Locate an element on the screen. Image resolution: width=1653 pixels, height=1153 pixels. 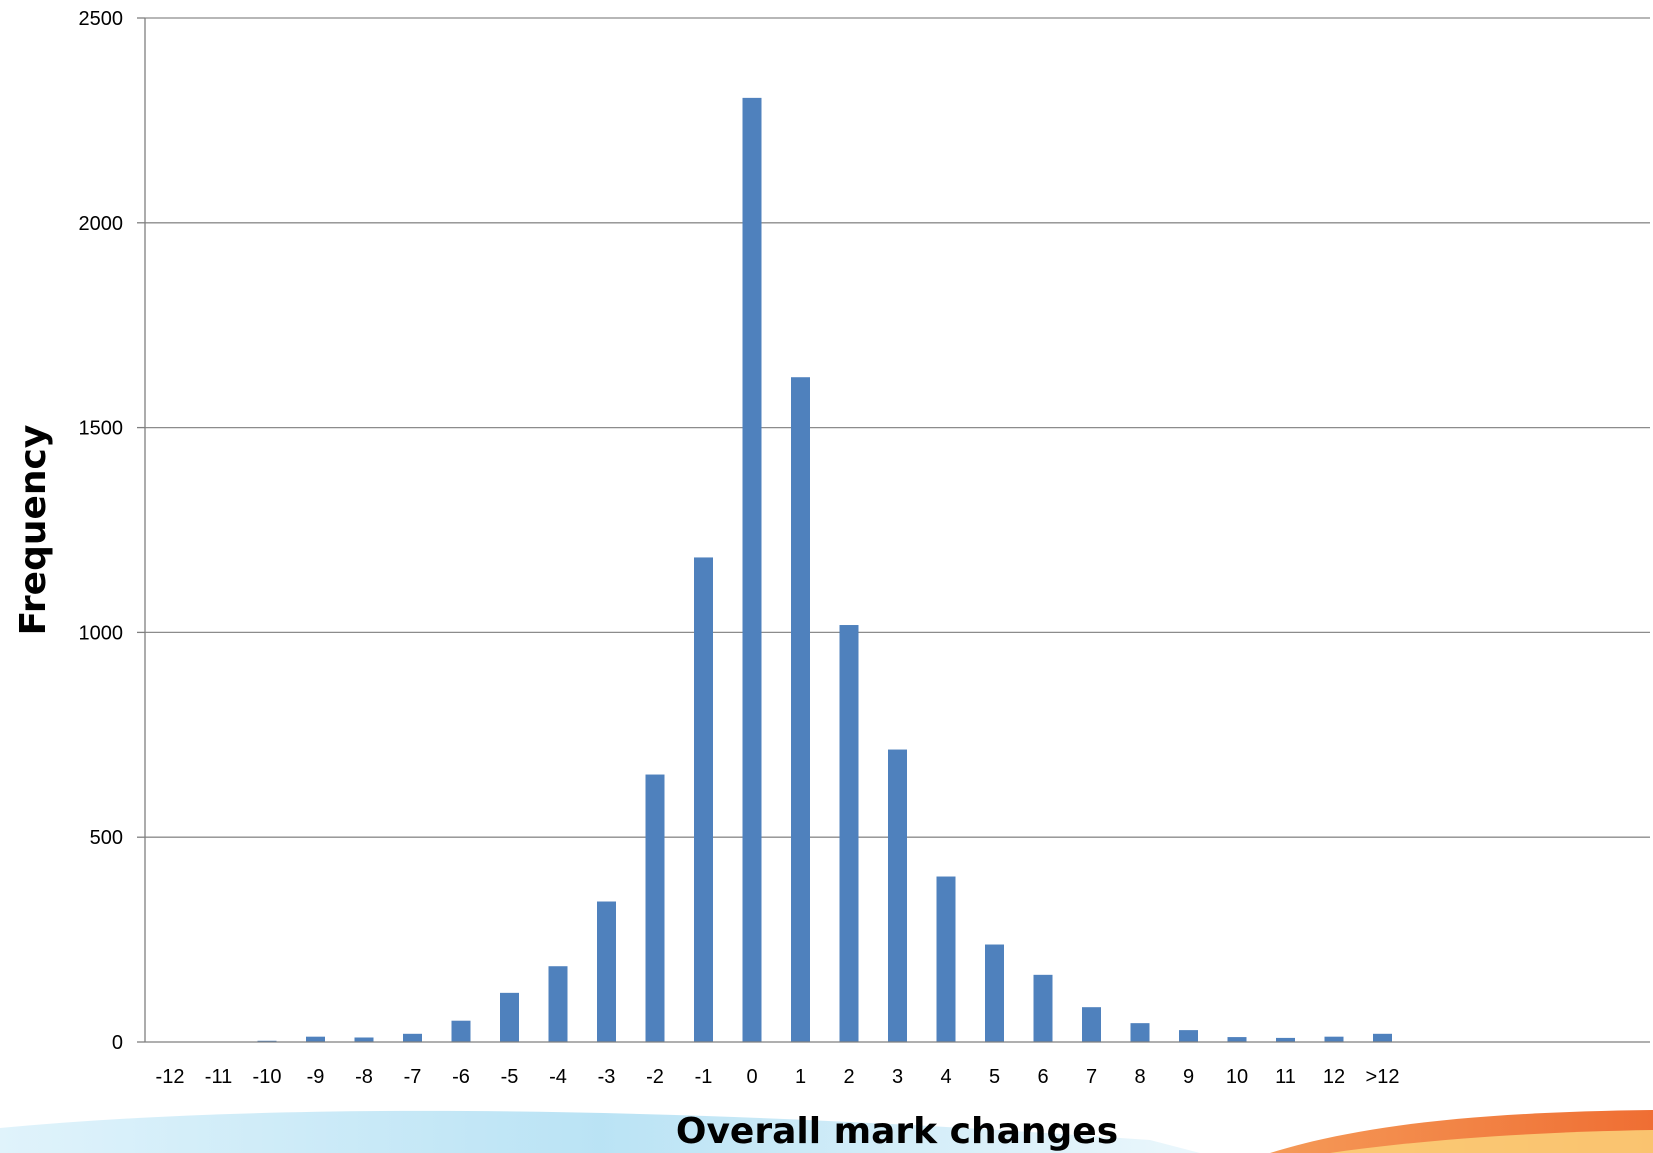
x-tick-label: 3 is located at coordinates (897, 1077).